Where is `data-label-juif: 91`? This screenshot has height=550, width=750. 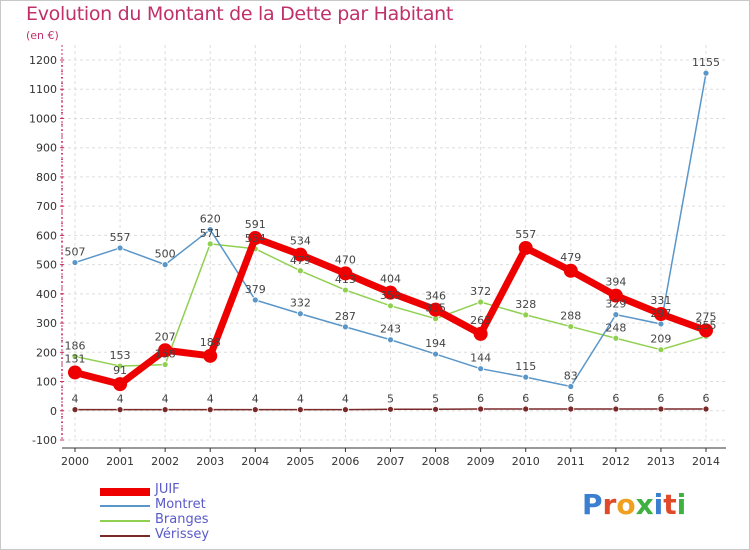
data-label-juif: 91 is located at coordinates (120, 370).